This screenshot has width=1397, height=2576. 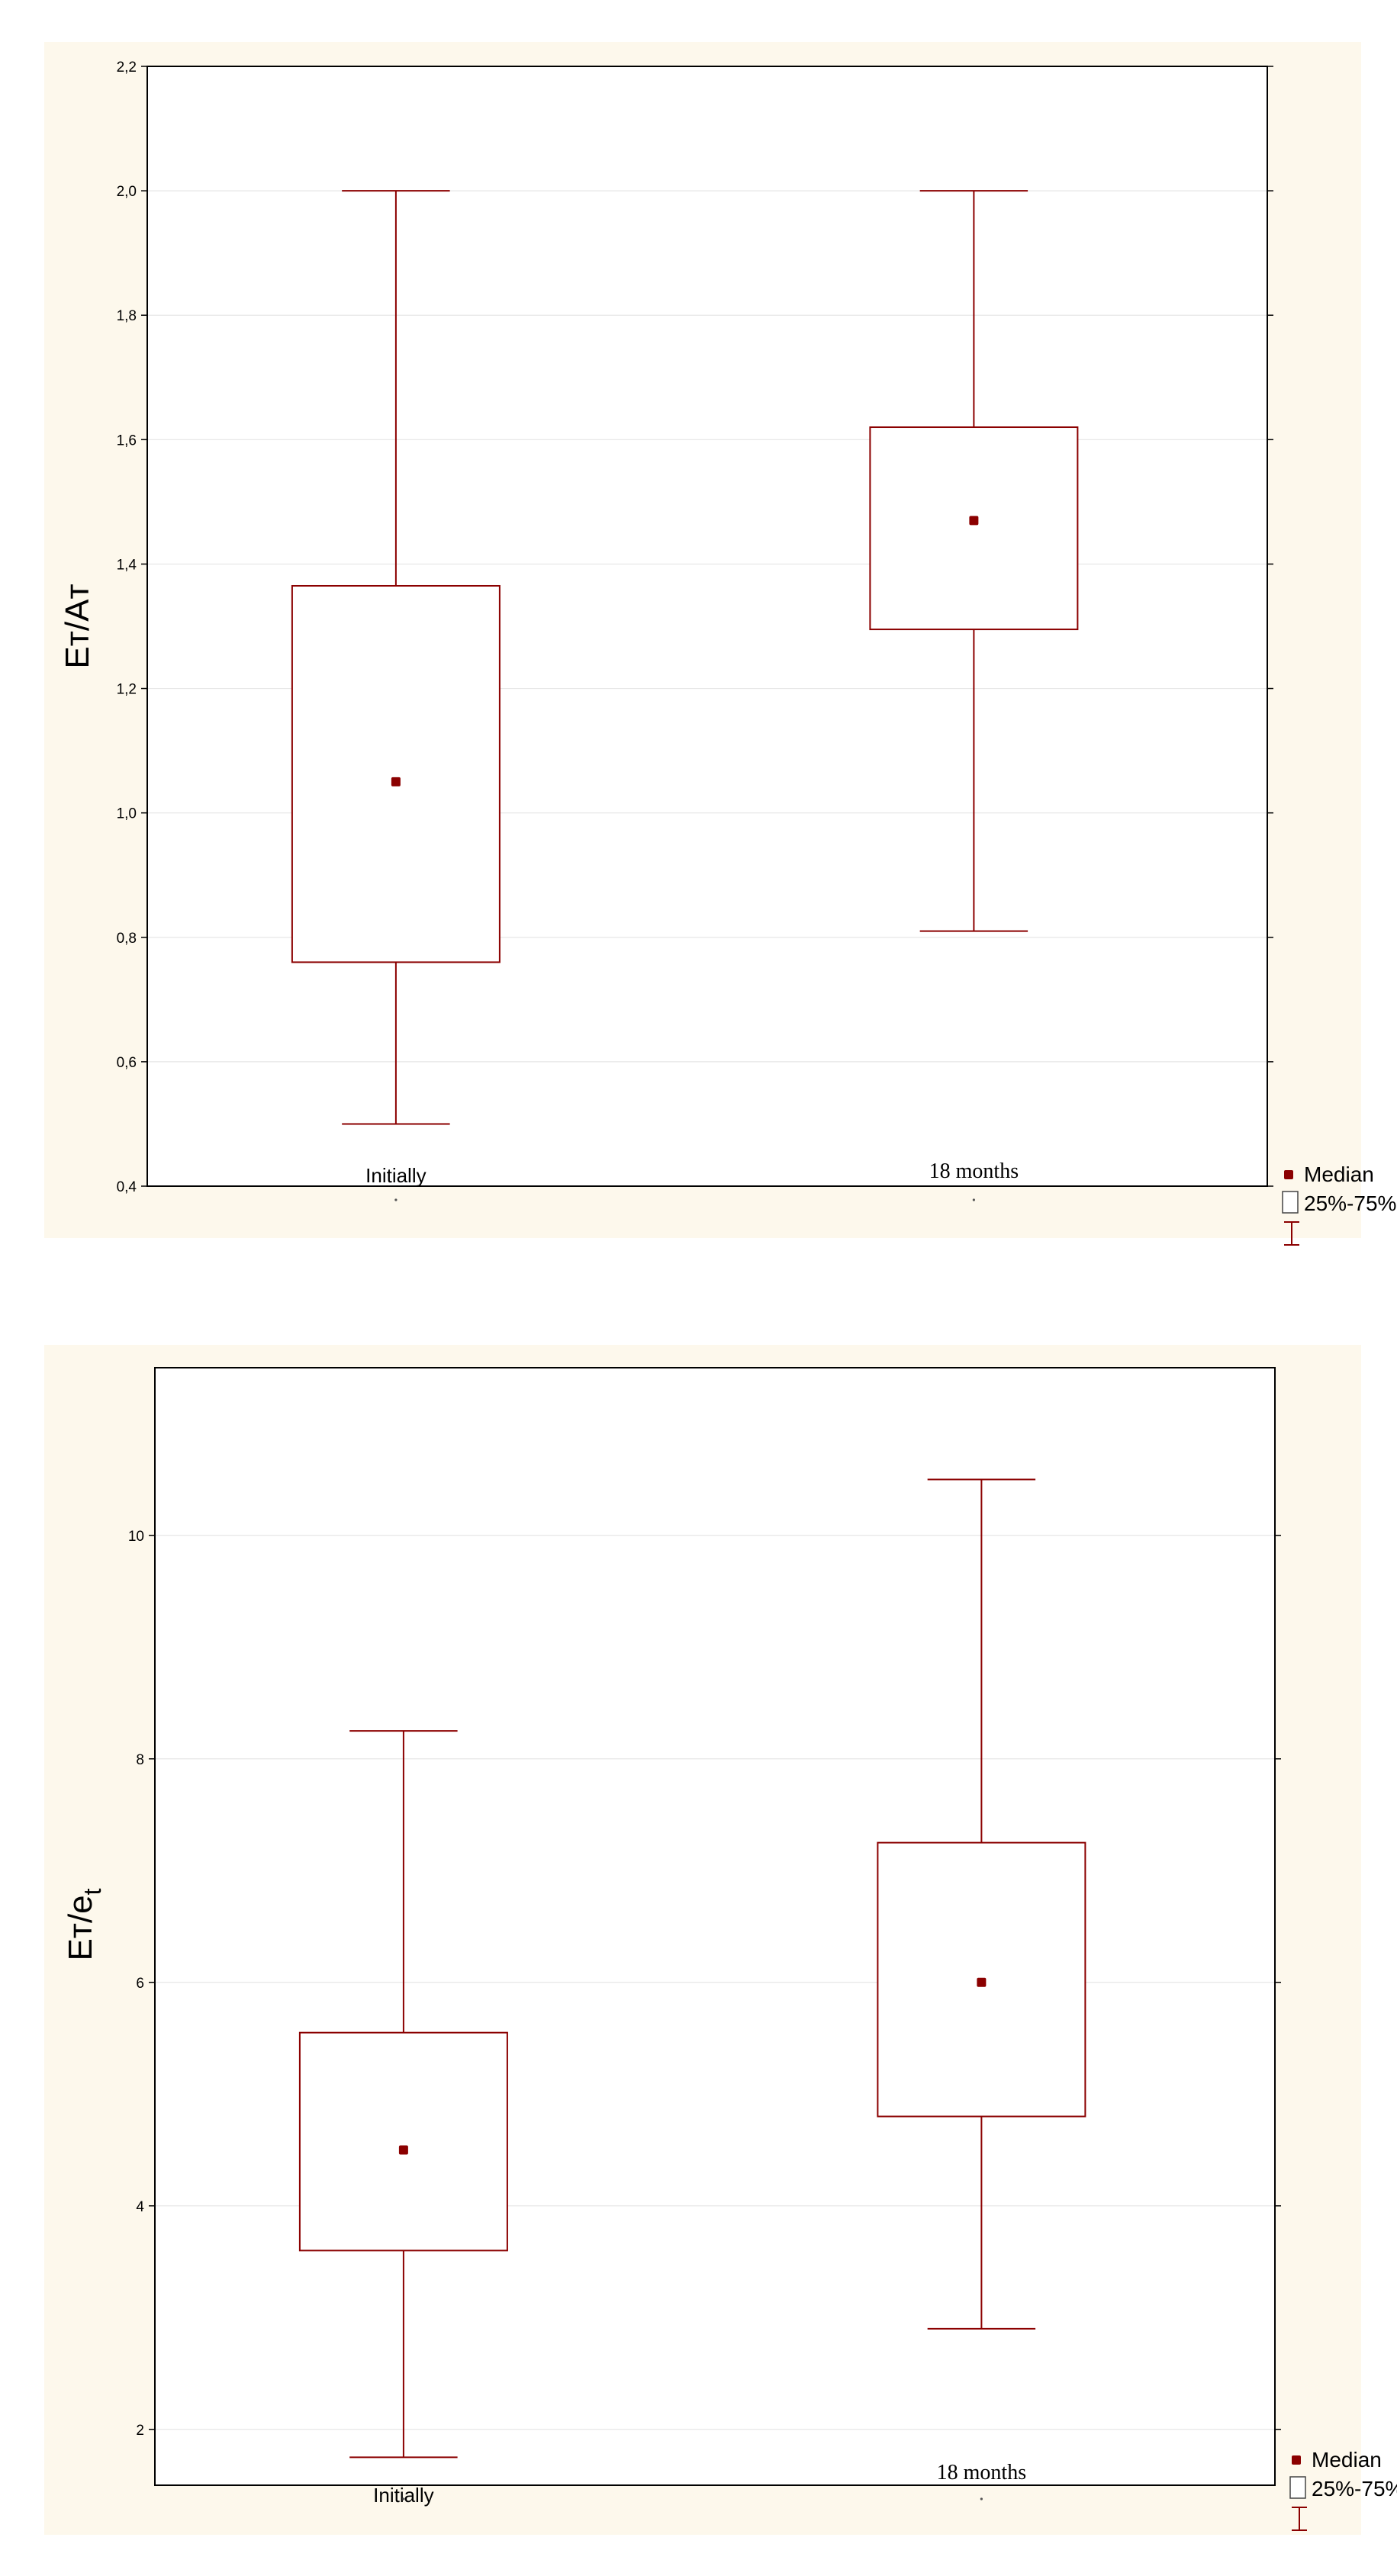 What do you see at coordinates (127, 441) in the screenshot?
I see `y-tick-label: 1,6` at bounding box center [127, 441].